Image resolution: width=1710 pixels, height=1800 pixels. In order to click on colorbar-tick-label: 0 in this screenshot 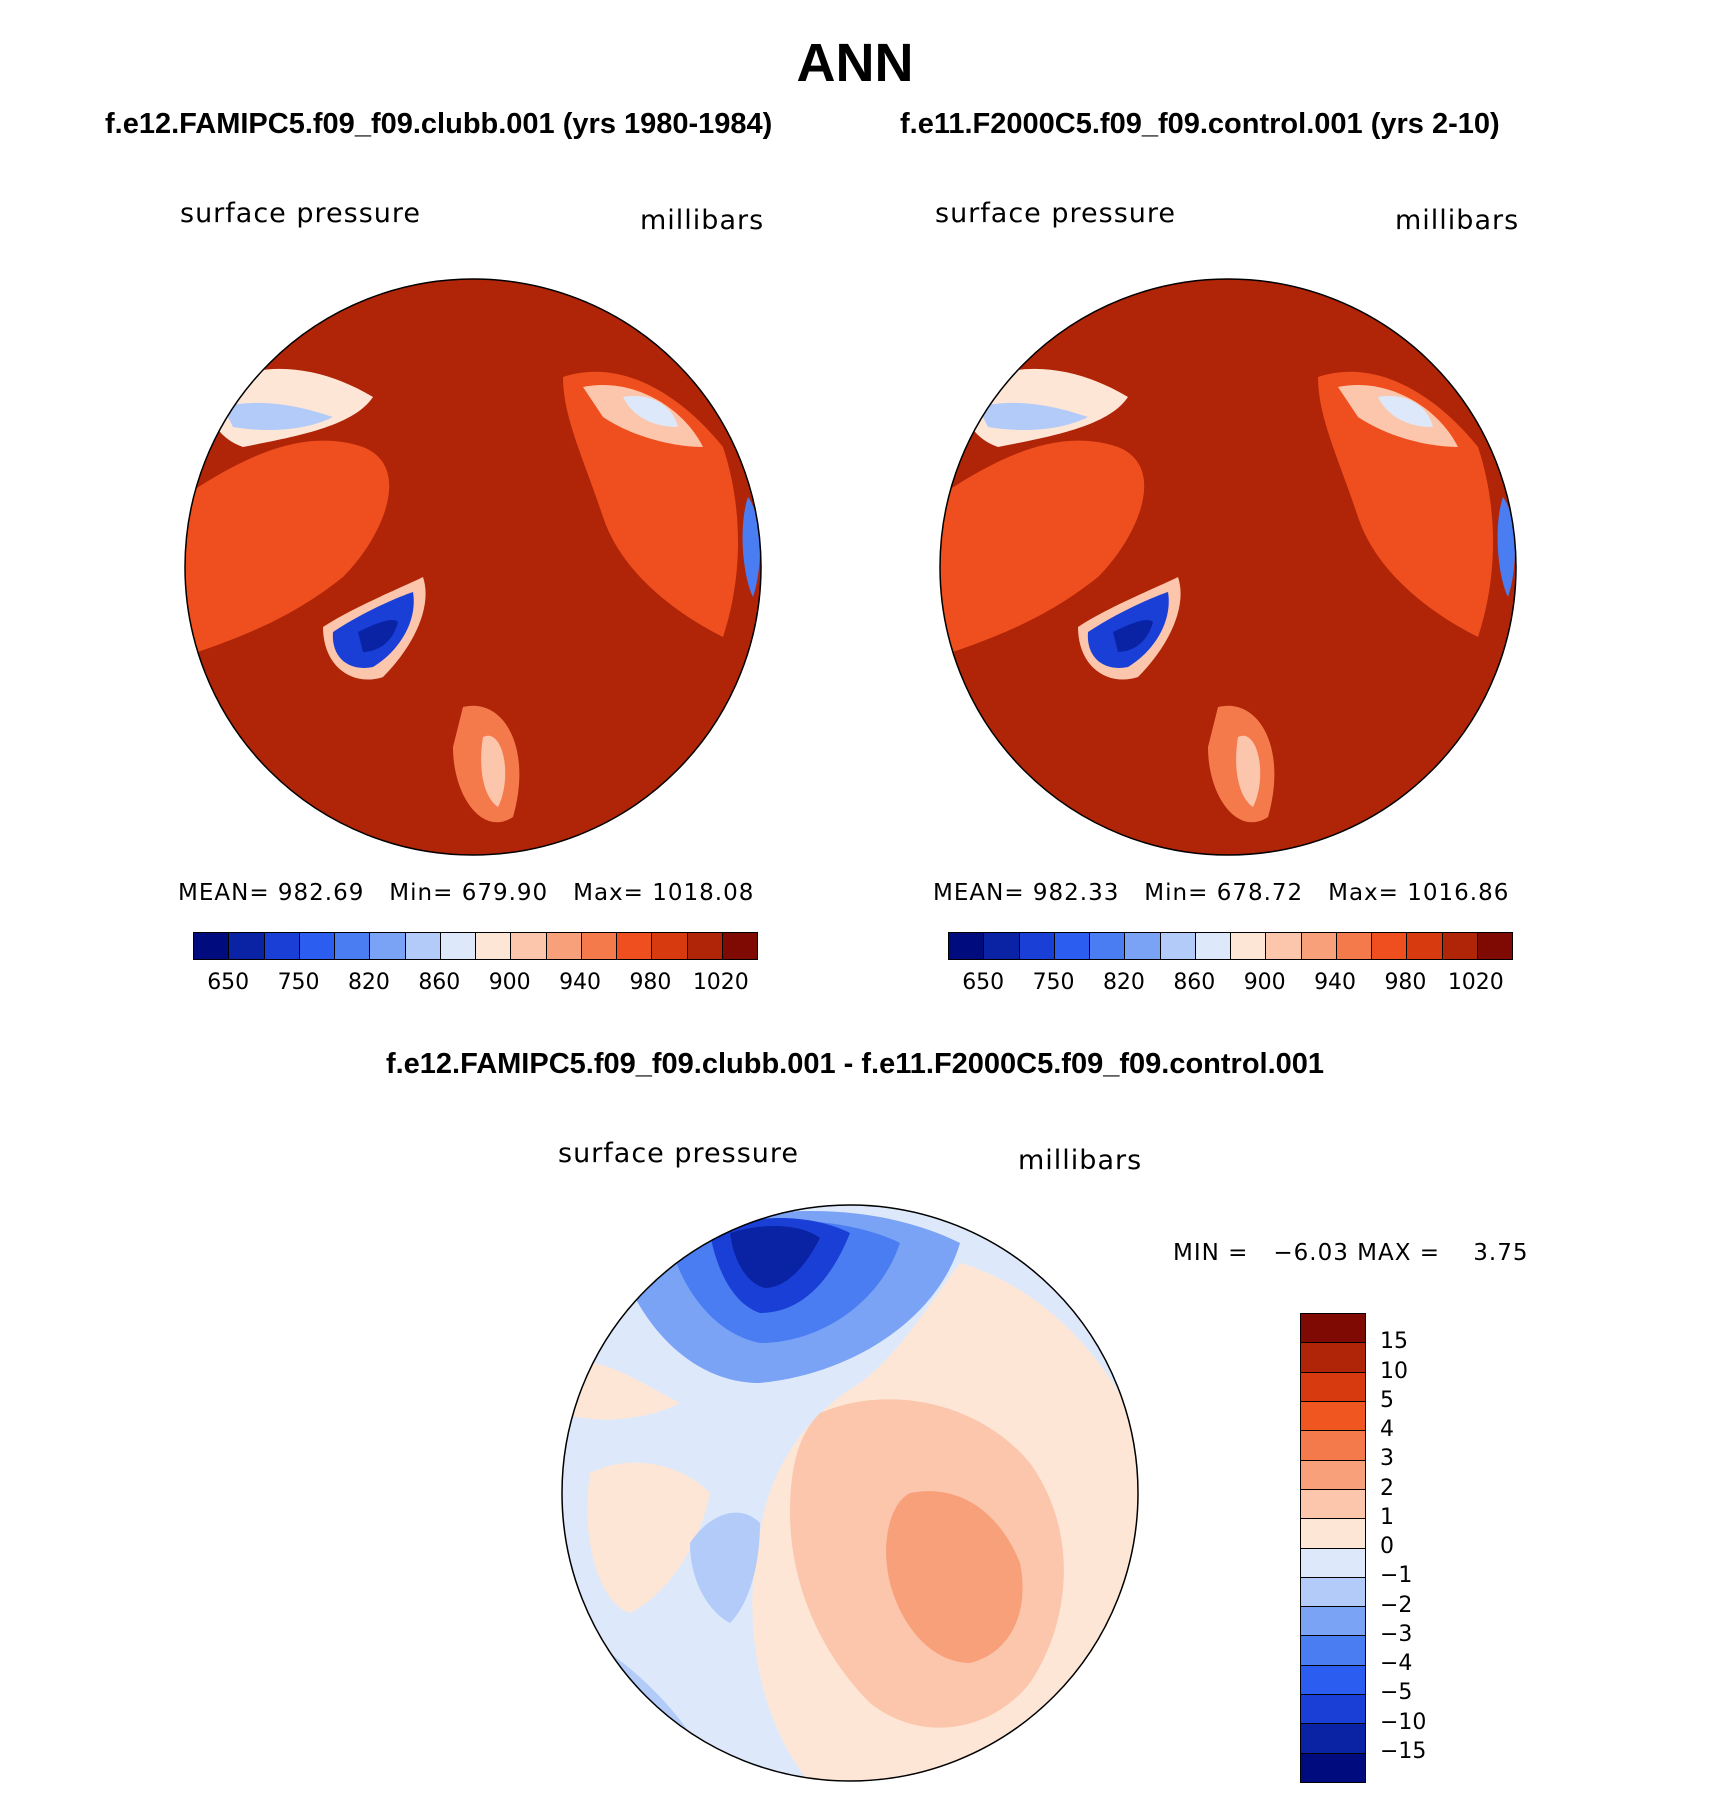, I will do `click(1387, 1546)`.